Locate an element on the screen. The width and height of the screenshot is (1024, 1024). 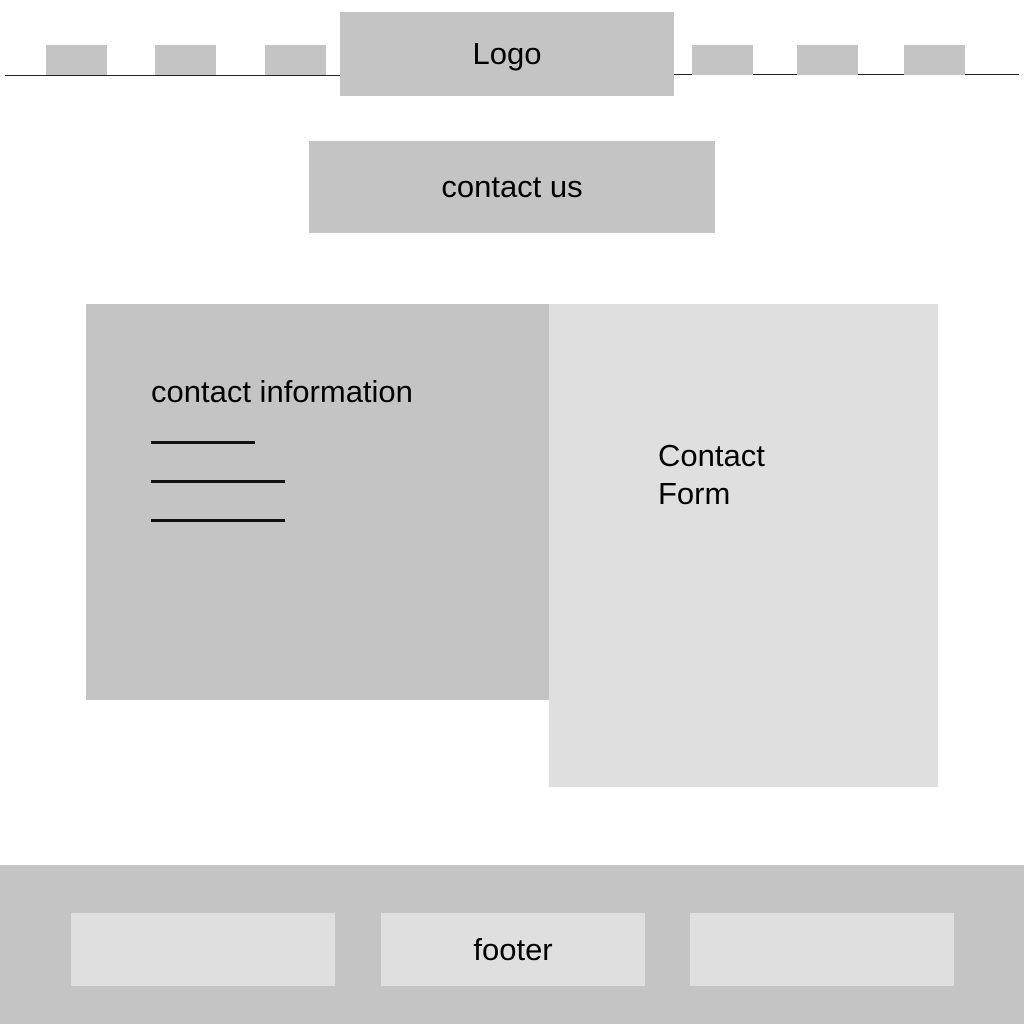
logo: Logo is located at coordinates (507, 54).